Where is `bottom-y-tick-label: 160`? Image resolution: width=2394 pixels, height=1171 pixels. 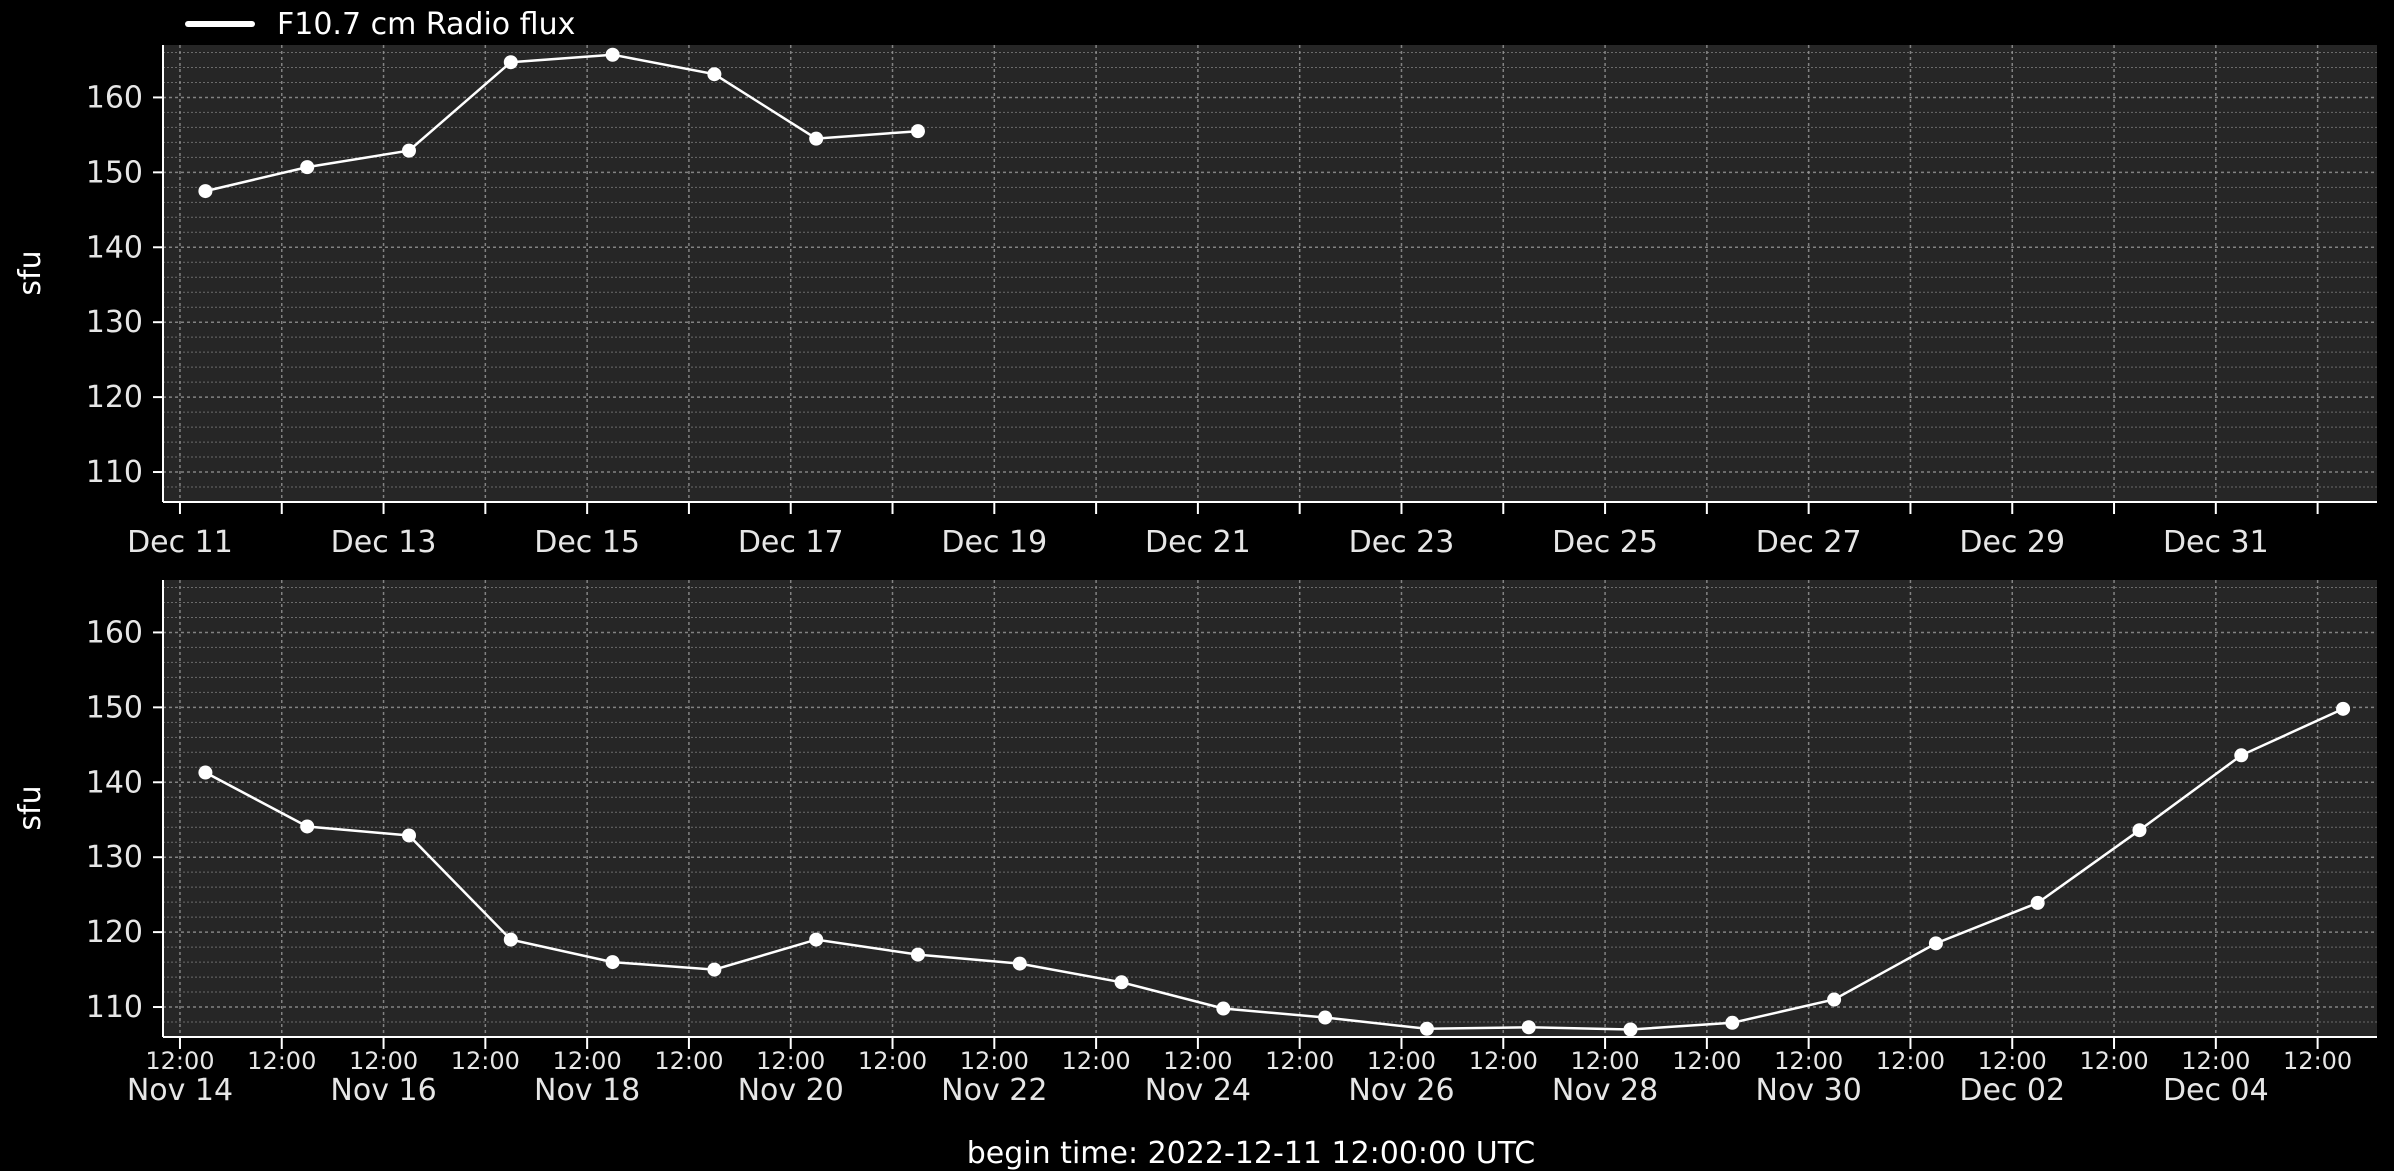 bottom-y-tick-label: 160 is located at coordinates (114, 632).